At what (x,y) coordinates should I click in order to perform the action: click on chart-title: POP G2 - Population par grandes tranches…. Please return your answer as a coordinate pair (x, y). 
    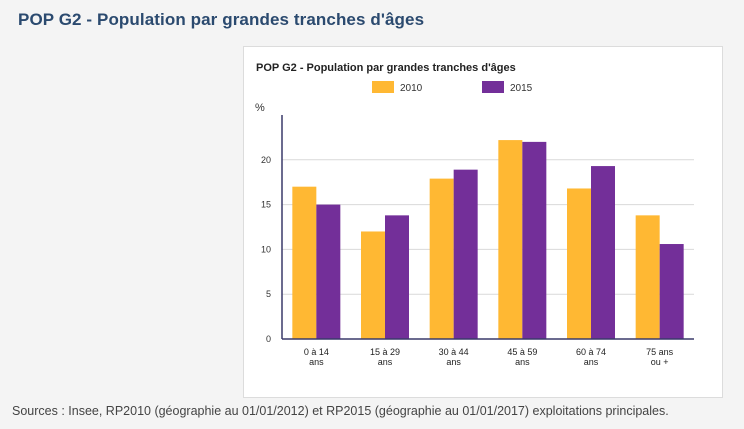
    Looking at the image, I should click on (386, 68).